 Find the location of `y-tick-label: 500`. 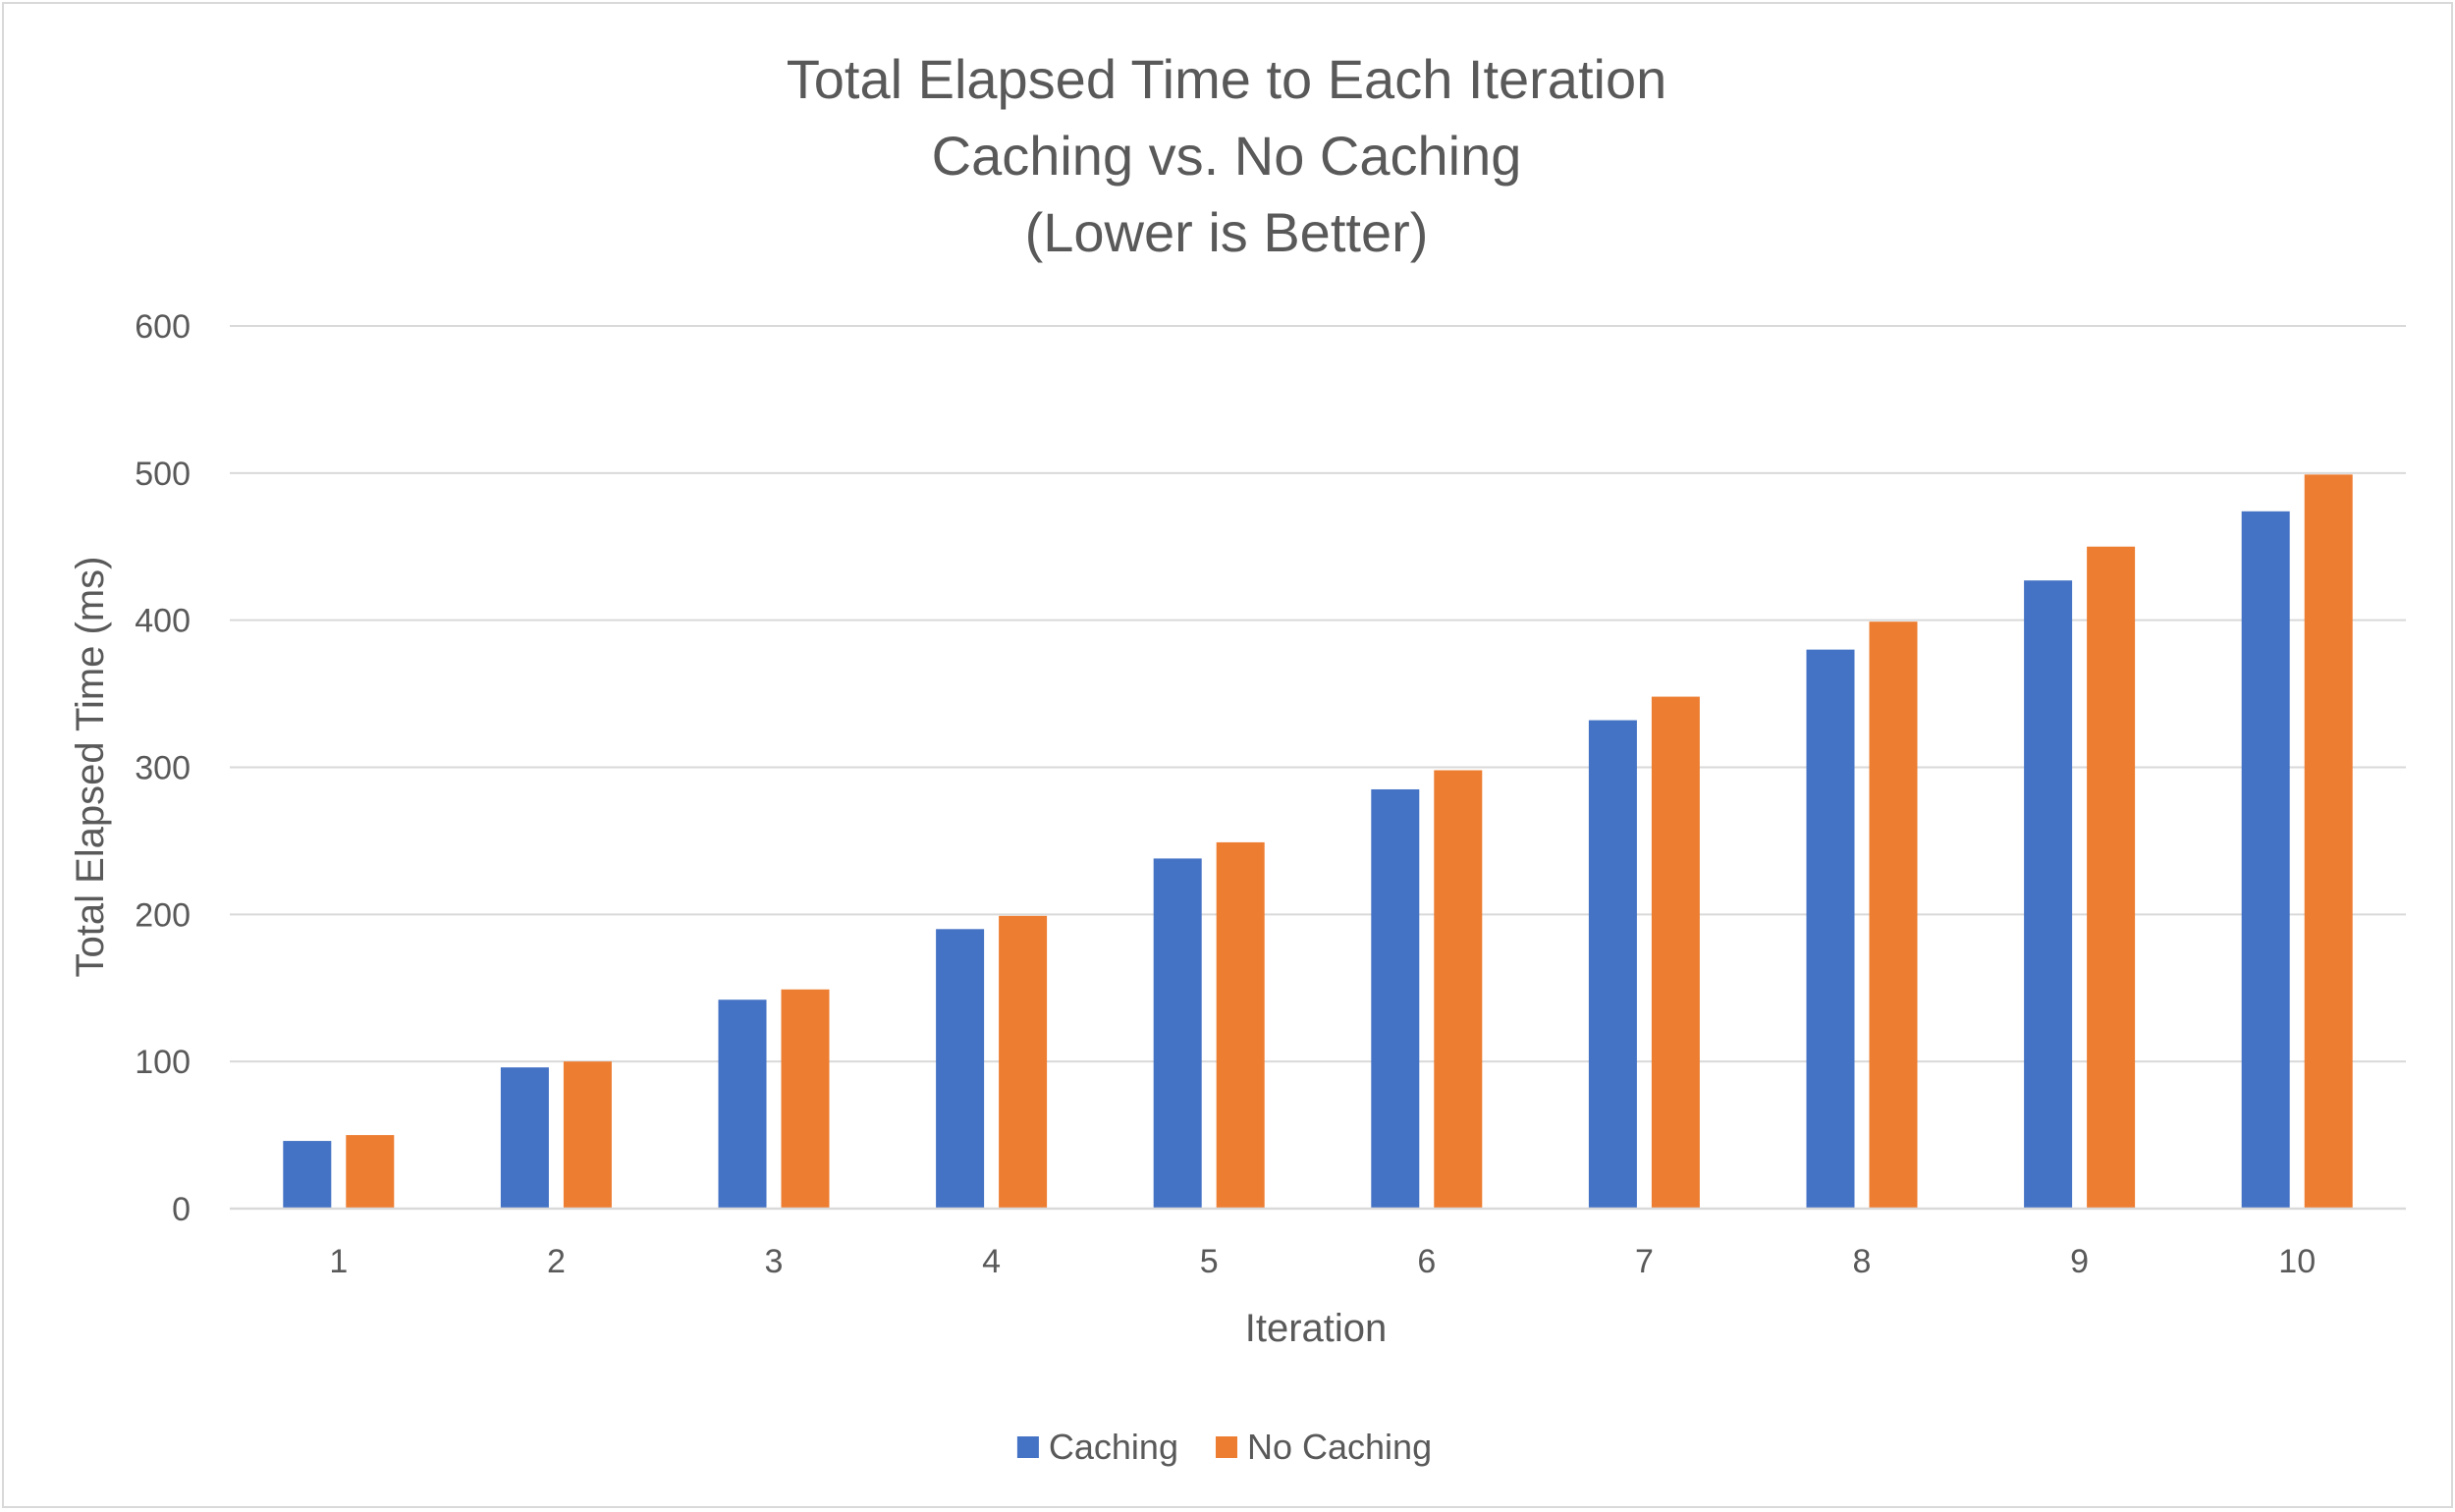

y-tick-label: 500 is located at coordinates (163, 474).